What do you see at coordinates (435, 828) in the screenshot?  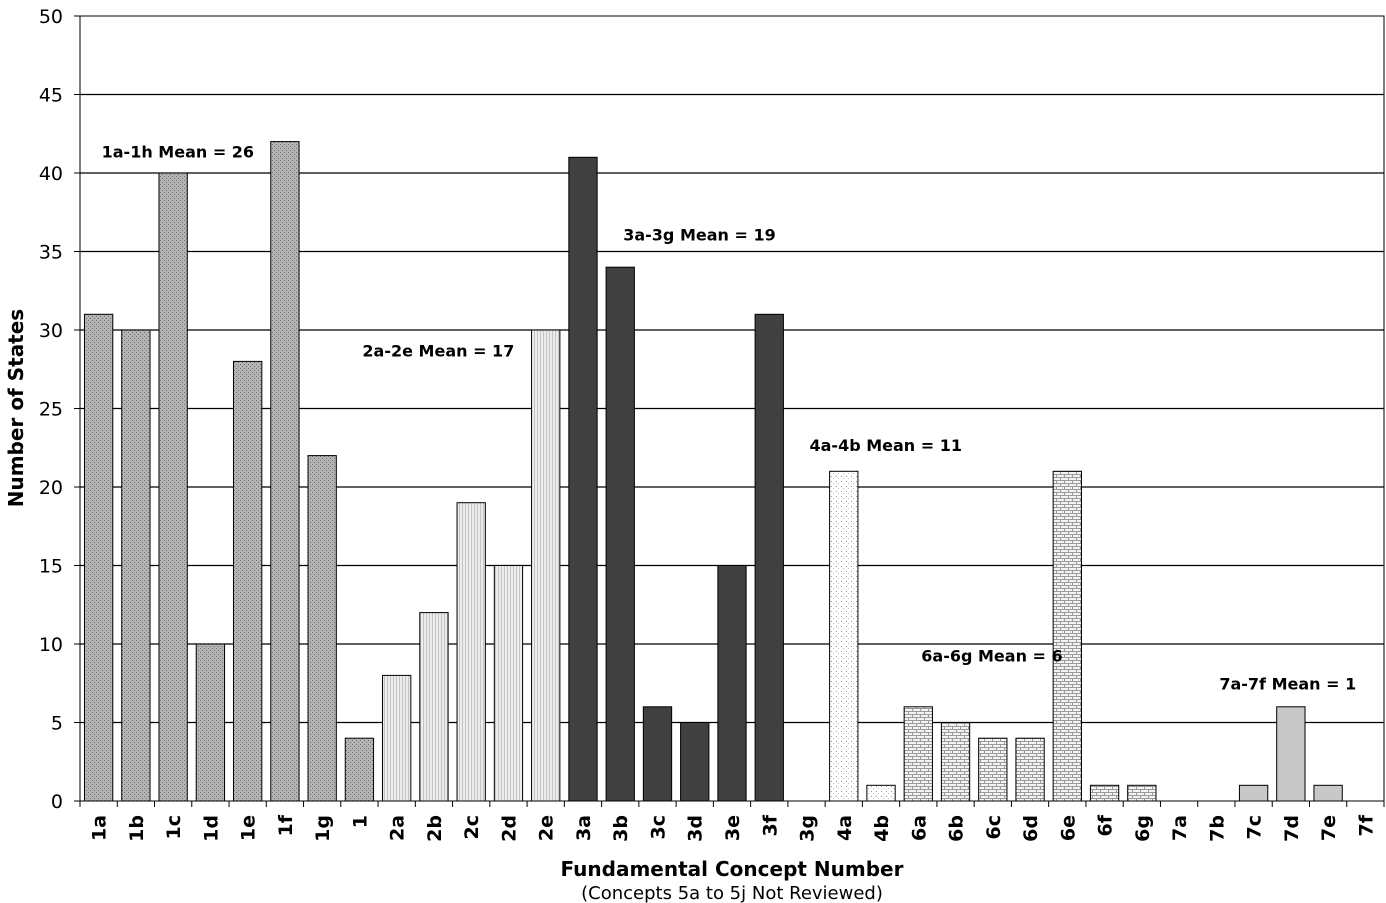 I see `x-tick-label-2b: 2b` at bounding box center [435, 828].